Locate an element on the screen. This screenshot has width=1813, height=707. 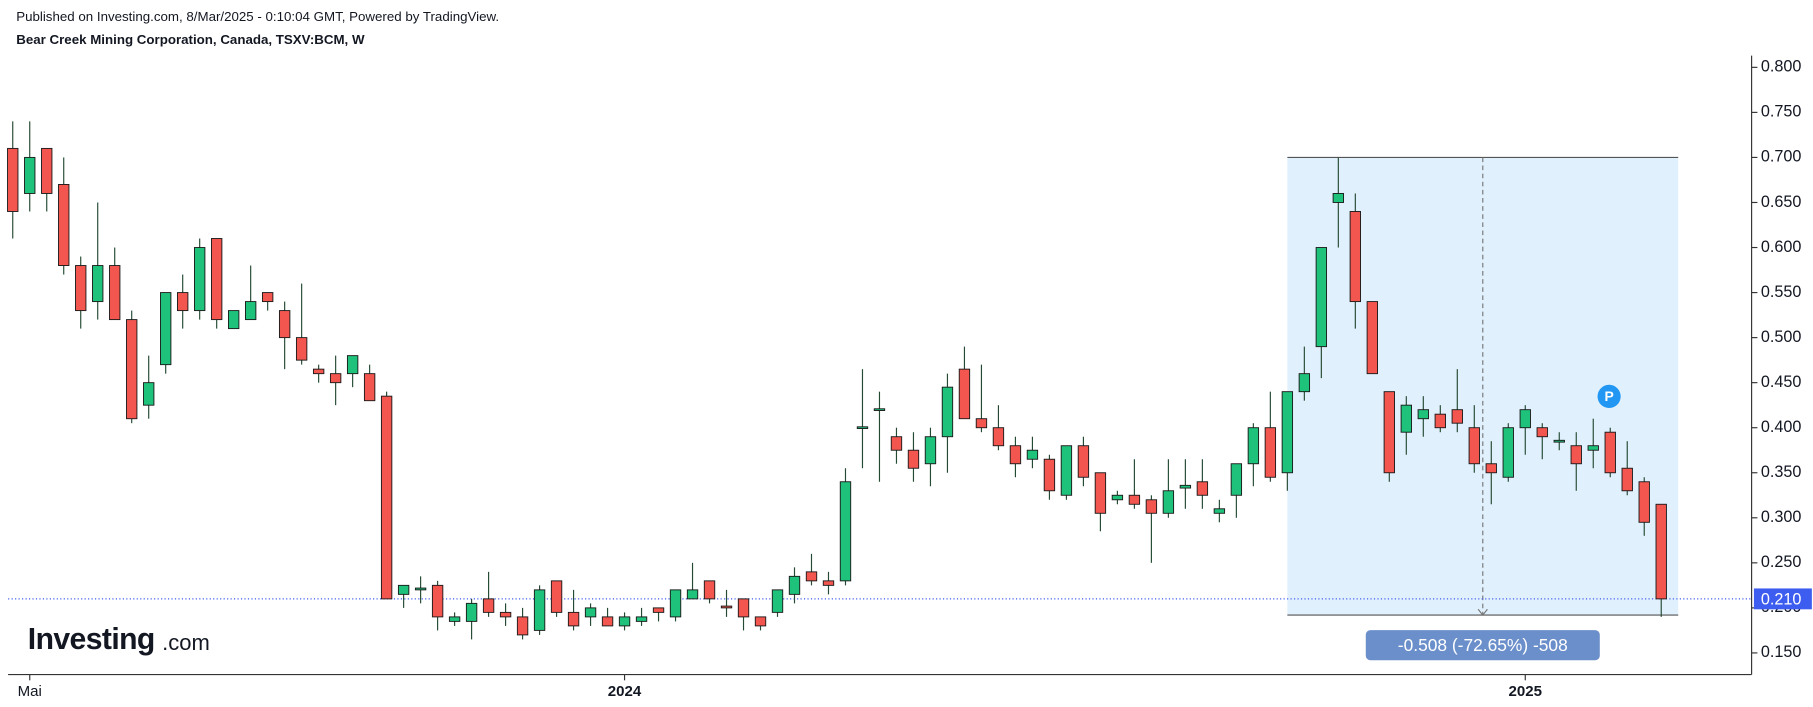
y-tick-label: 0.550 is located at coordinates (1781, 292).